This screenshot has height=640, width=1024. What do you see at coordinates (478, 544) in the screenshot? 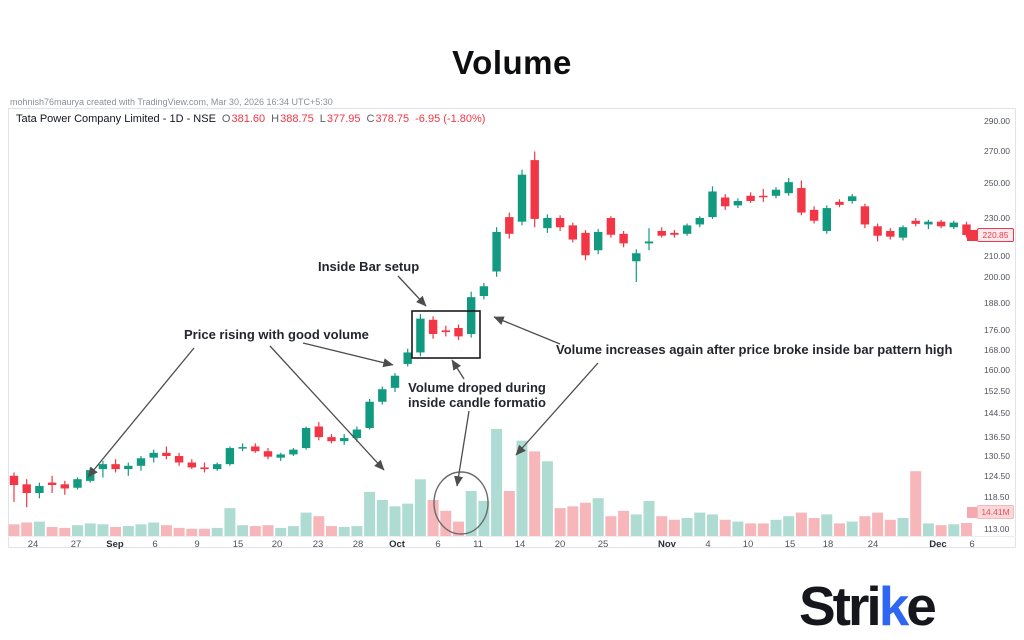
I see `time-axis-label: 11` at bounding box center [478, 544].